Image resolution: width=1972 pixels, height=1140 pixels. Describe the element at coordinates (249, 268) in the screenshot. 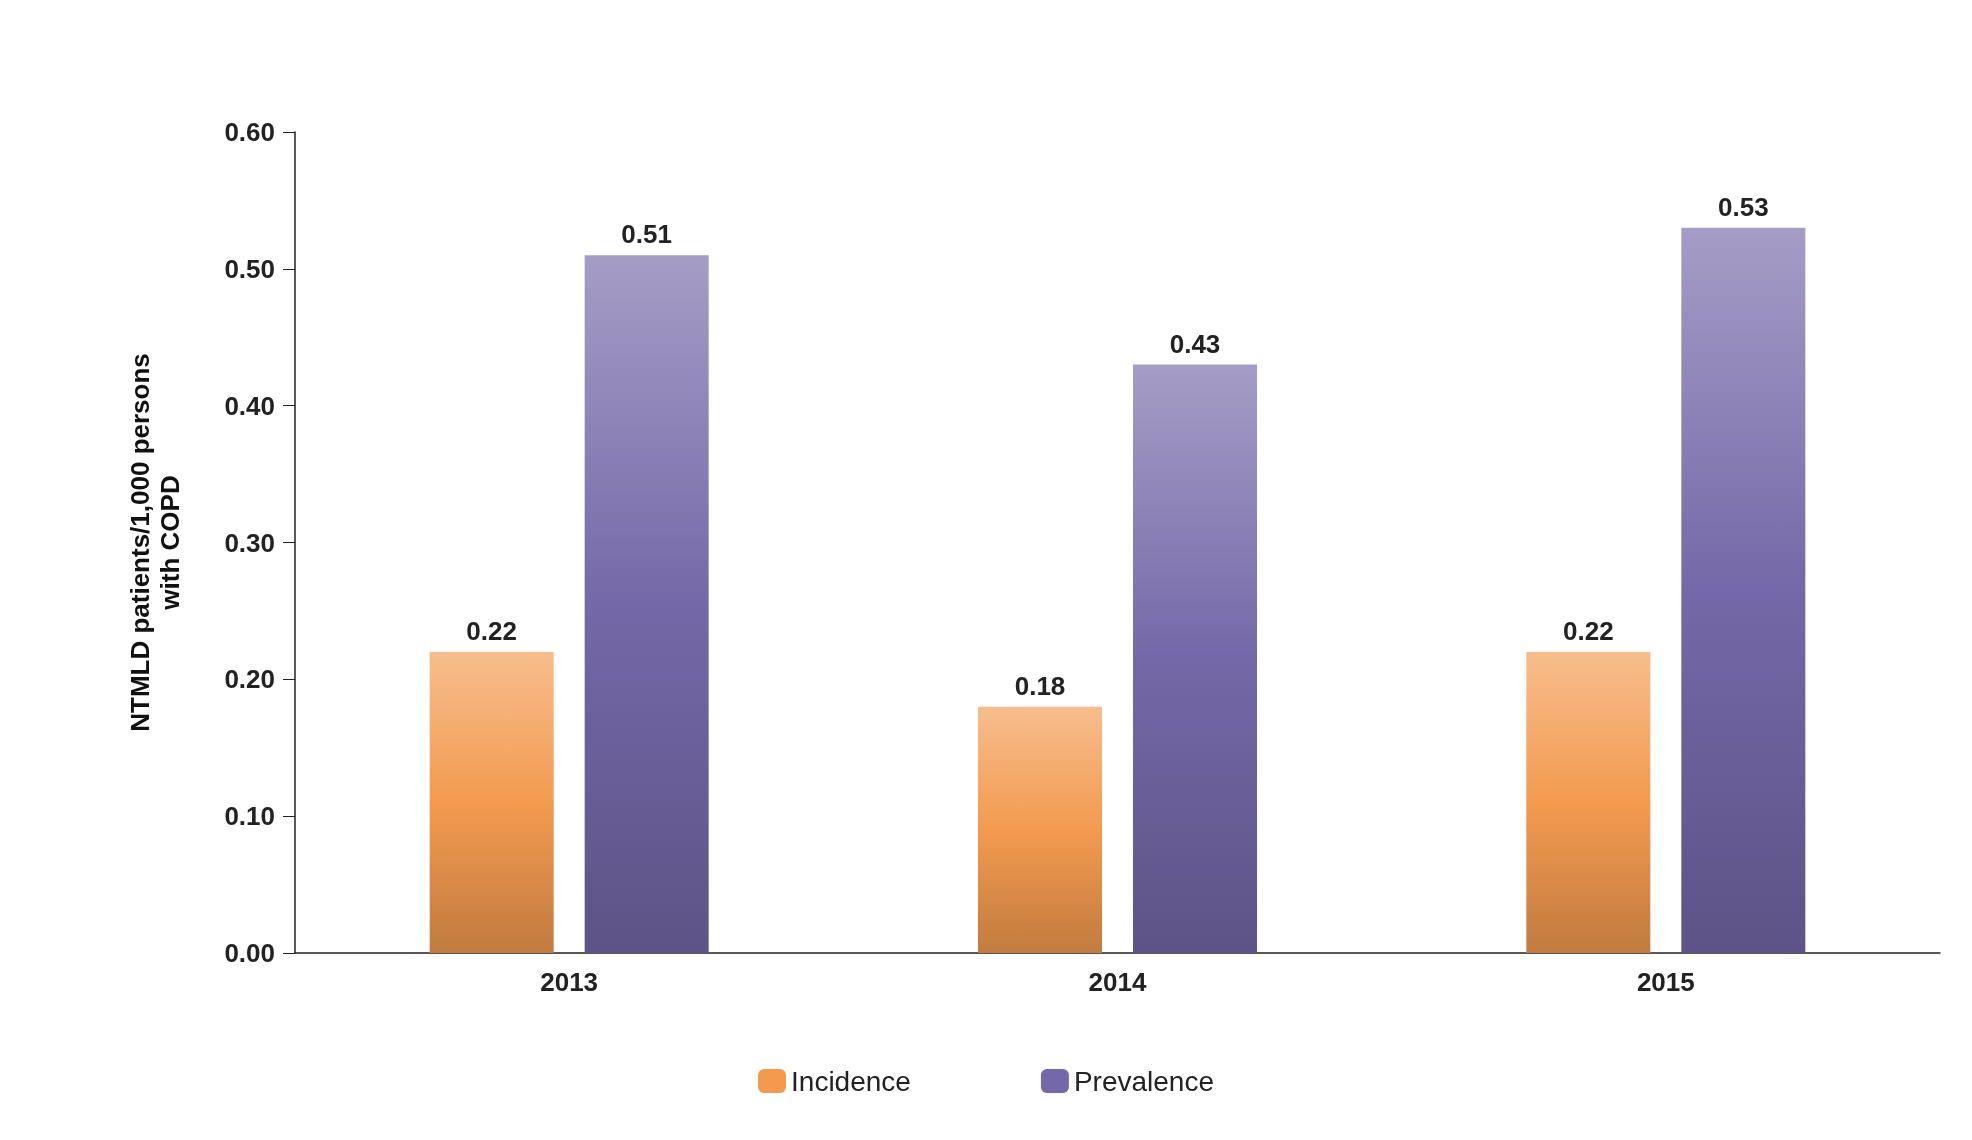

I see `y-tick-label: 0.50` at that location.